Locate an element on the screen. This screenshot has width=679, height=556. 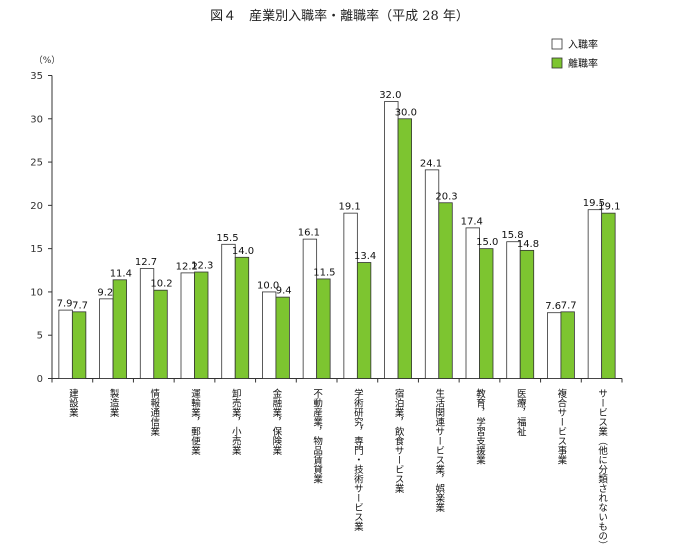
value-label-entry: 19.5 is located at coordinates (594, 203).